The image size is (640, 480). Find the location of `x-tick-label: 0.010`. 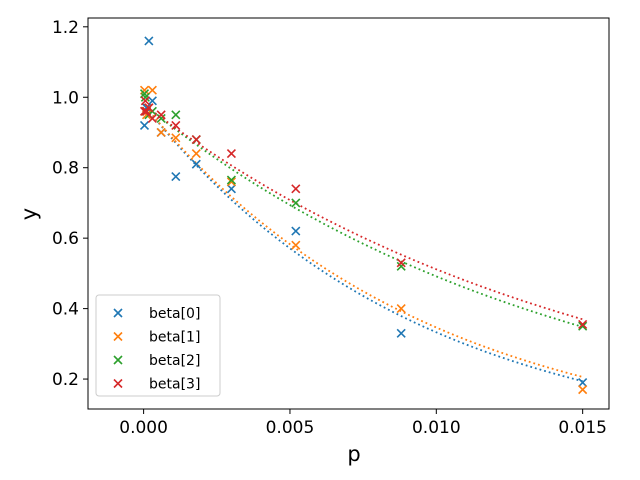

x-tick-label: 0.010 is located at coordinates (436, 428).